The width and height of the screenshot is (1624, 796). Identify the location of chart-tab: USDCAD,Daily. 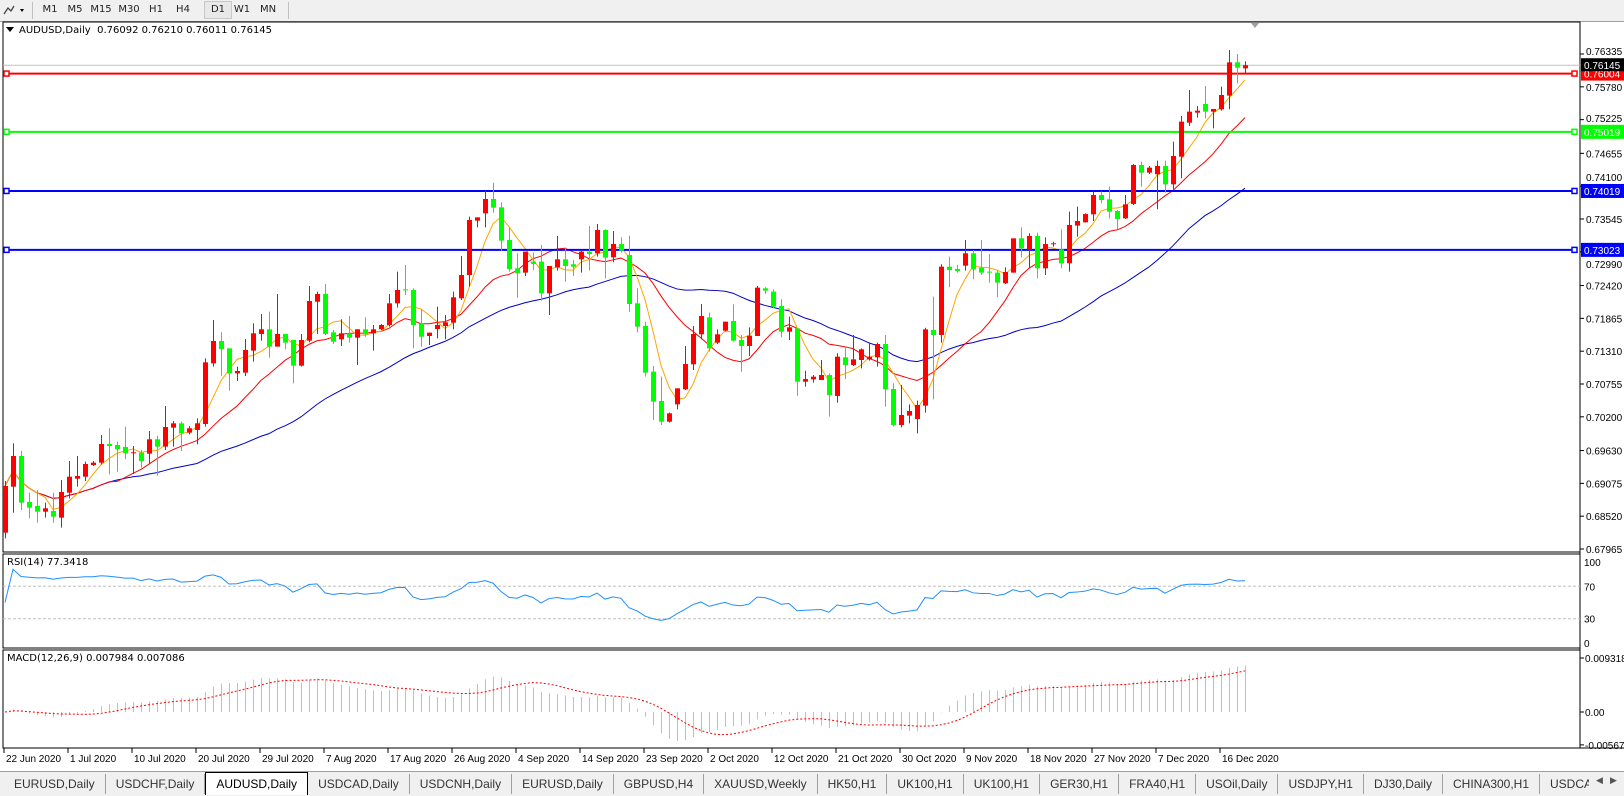
(359, 784).